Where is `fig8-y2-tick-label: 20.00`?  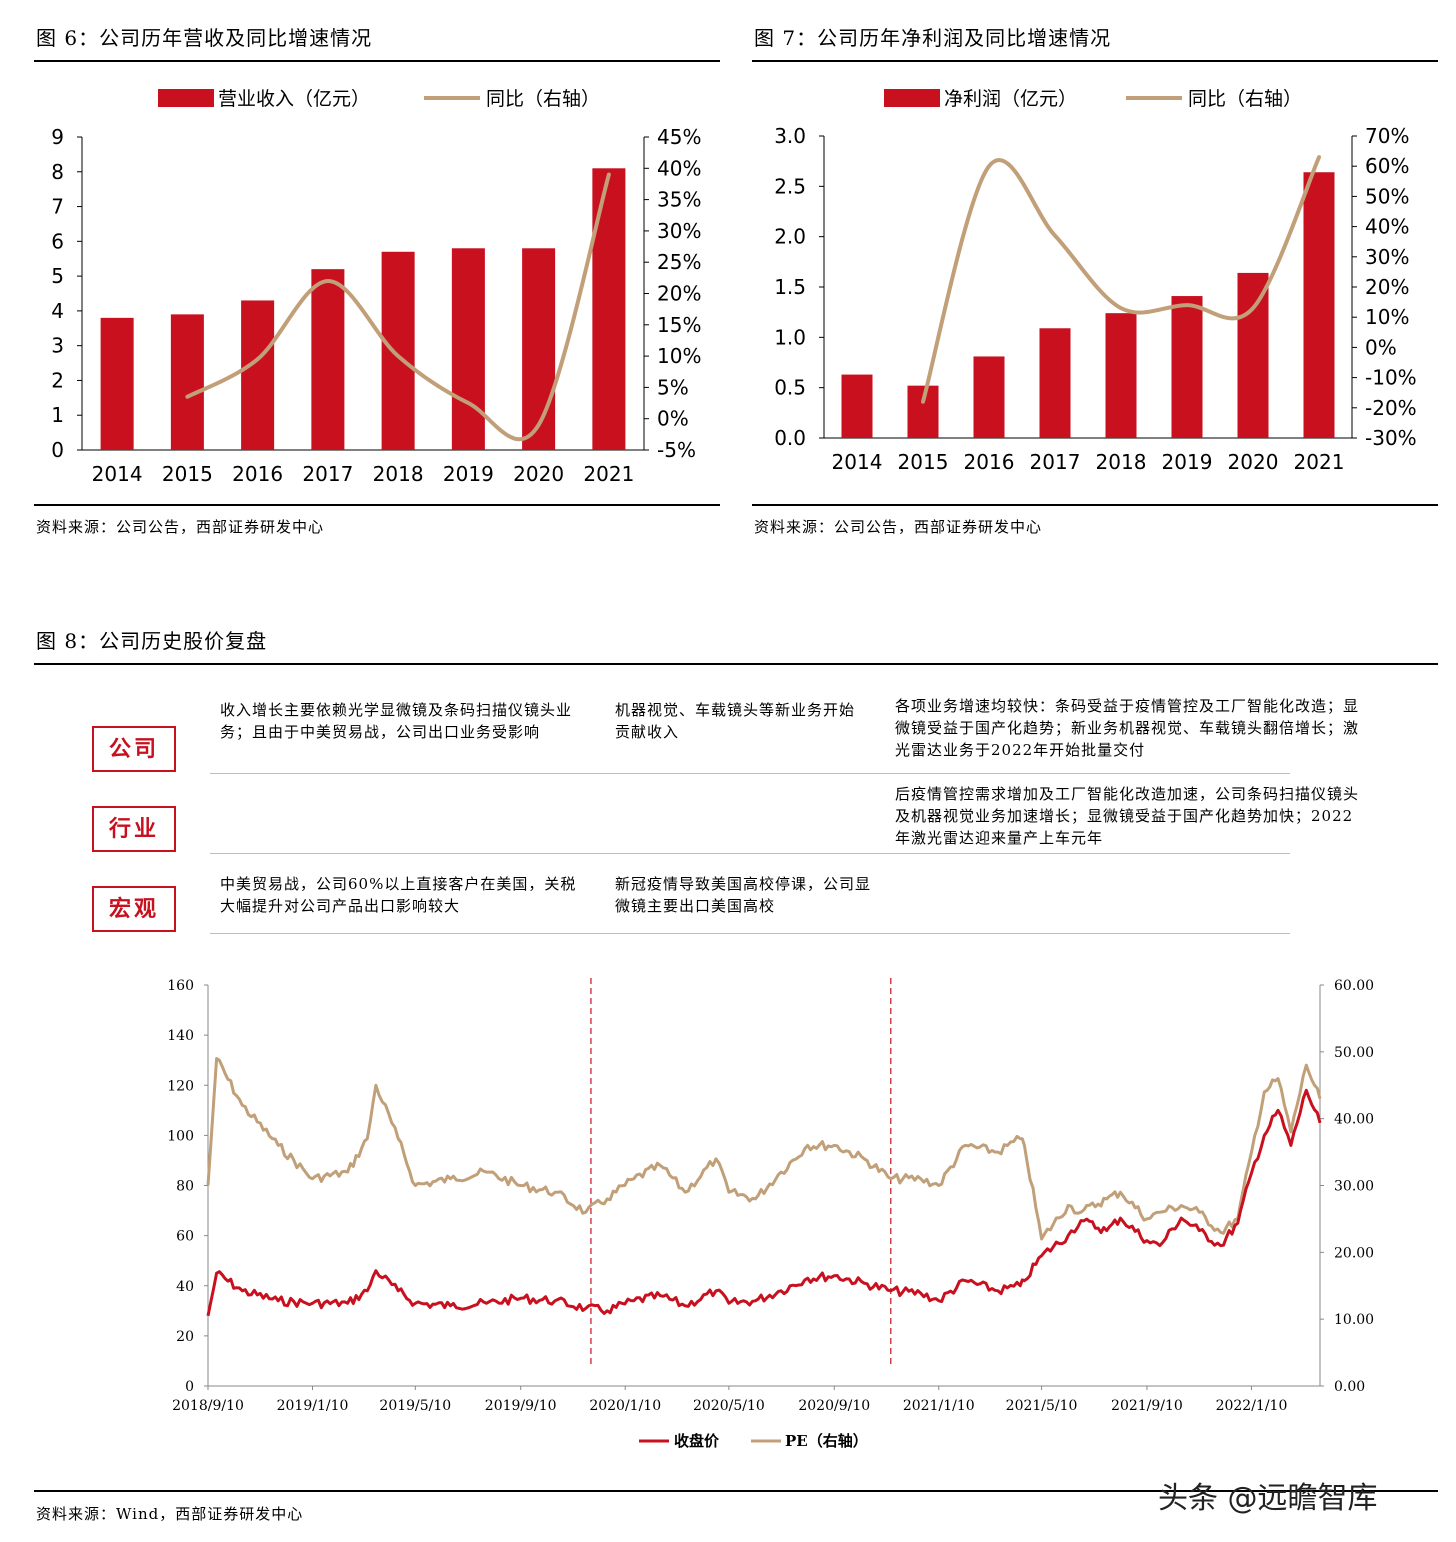
fig8-y2-tick-label: 20.00 is located at coordinates (1354, 1253).